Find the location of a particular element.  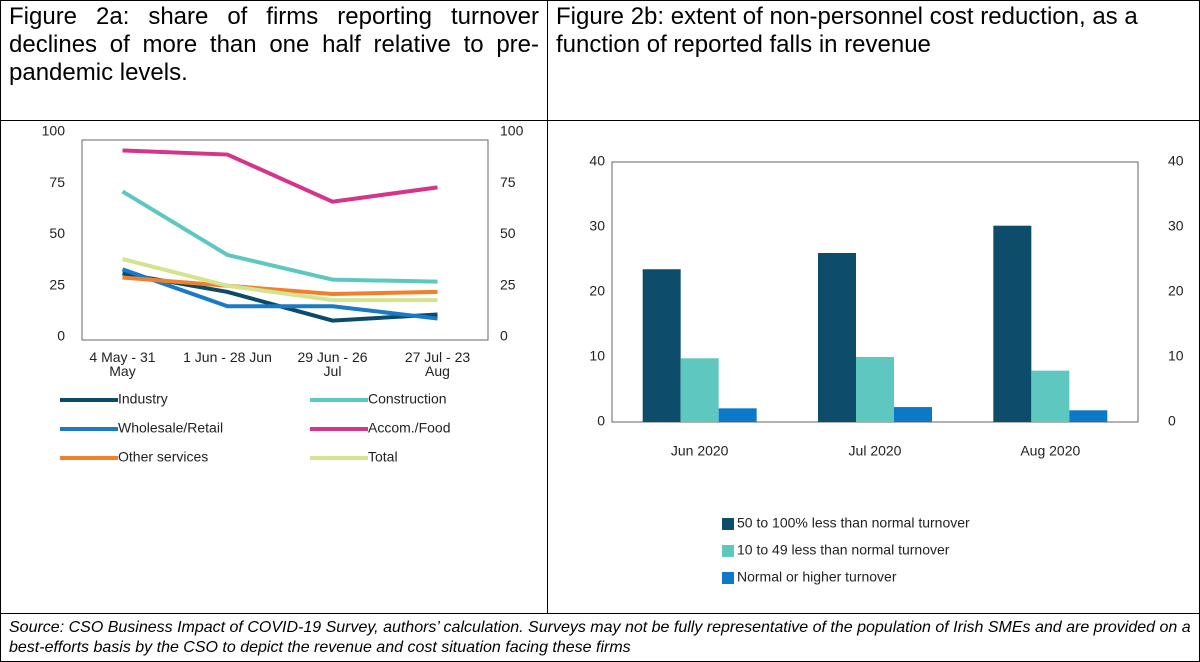

y-tick-label: 25 is located at coordinates (57, 284).